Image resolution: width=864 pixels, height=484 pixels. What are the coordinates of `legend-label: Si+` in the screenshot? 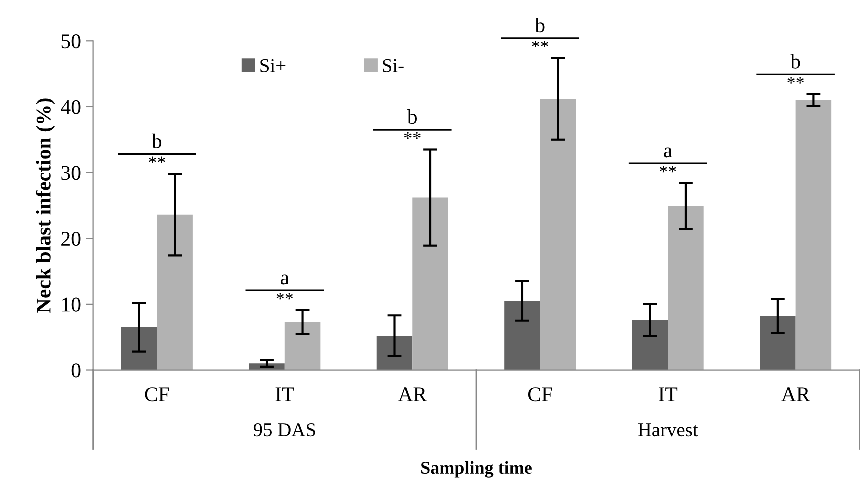 It's located at (273, 65).